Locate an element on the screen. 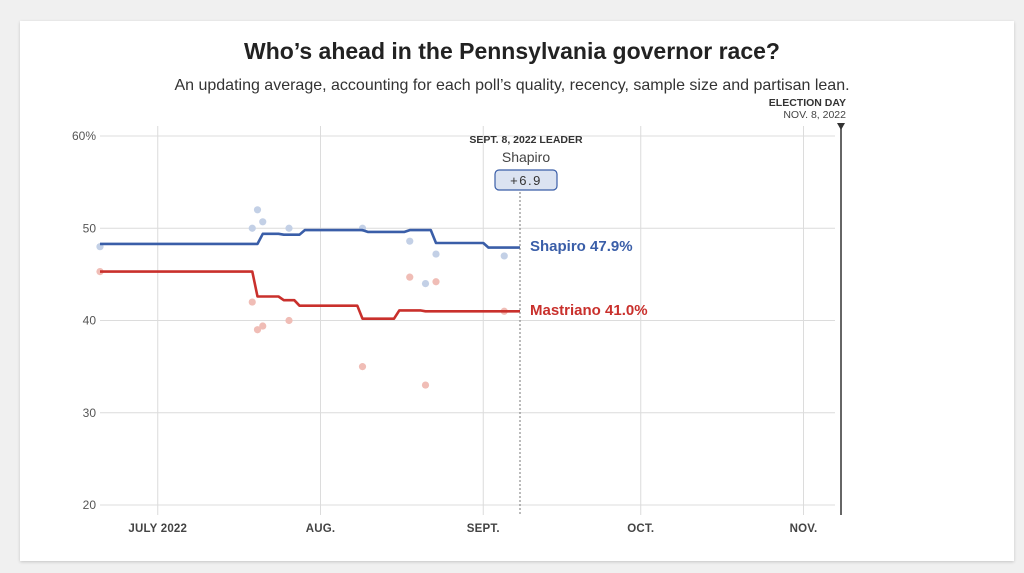  y-tick-label: 60% is located at coordinates (84, 136).